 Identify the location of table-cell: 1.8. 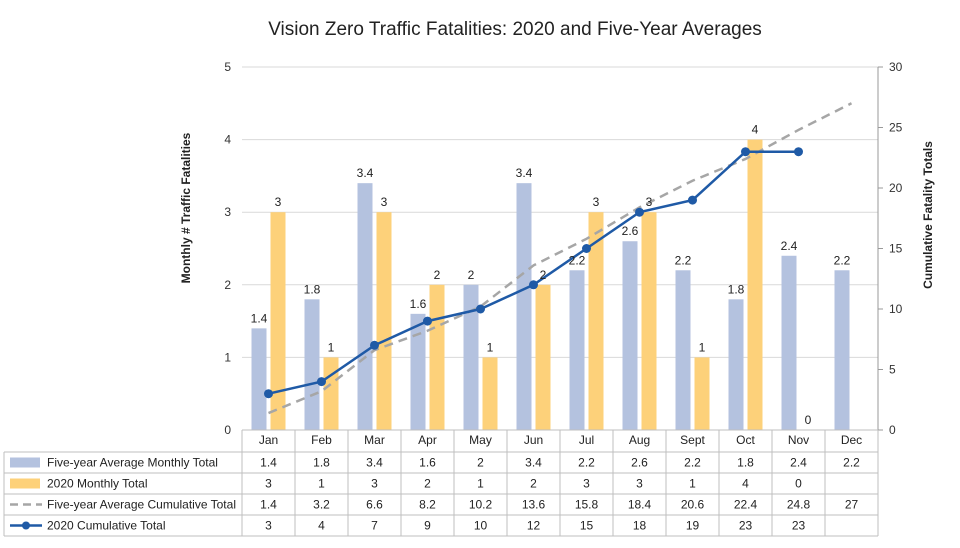
(745, 463).